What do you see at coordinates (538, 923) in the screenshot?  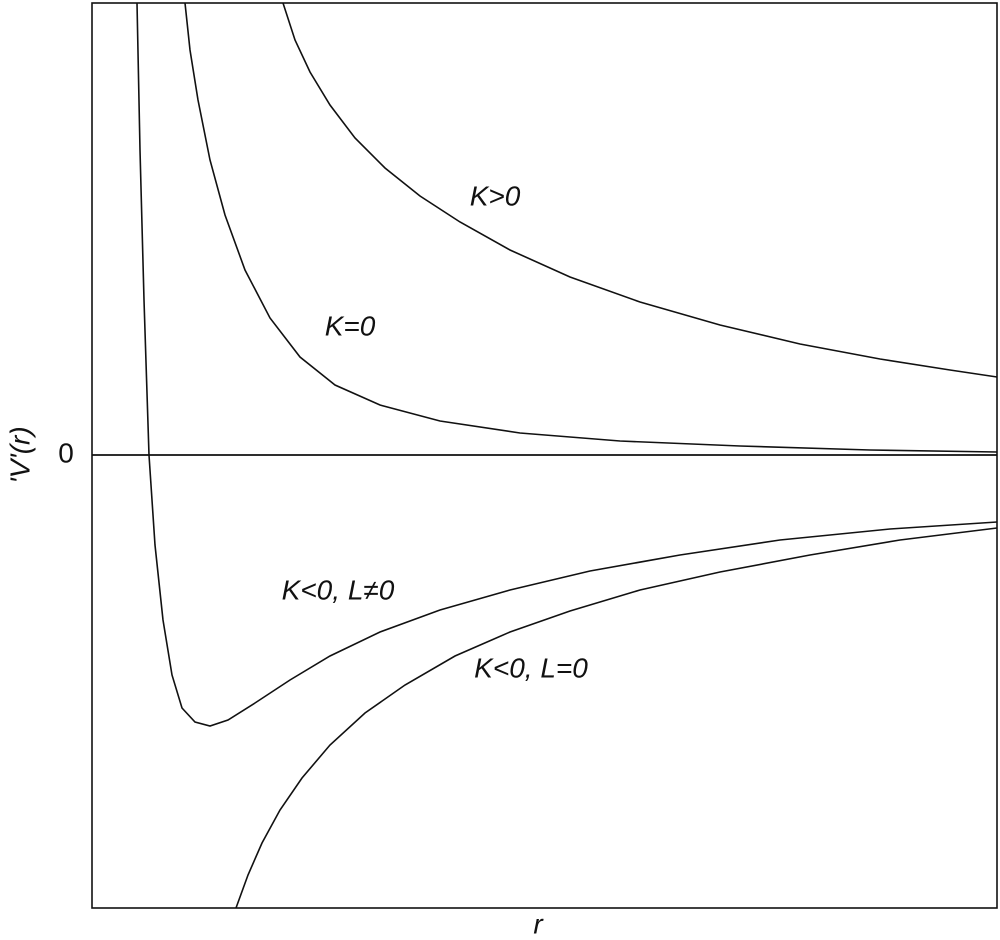 I see `x-axis-label: r` at bounding box center [538, 923].